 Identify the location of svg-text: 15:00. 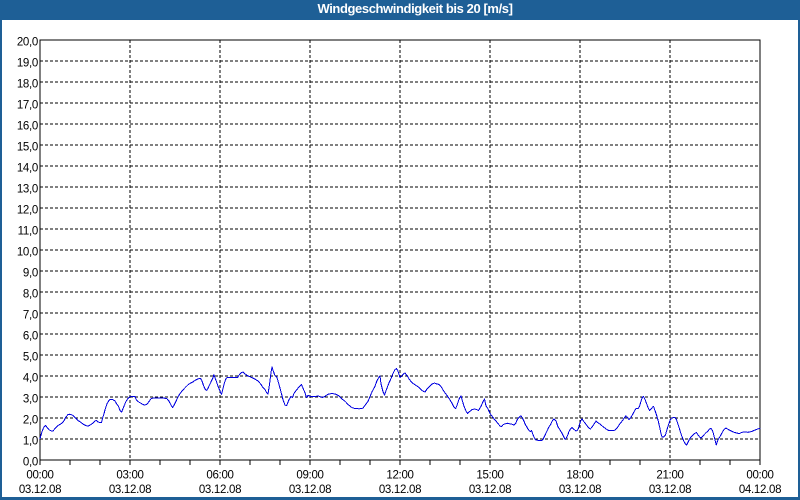
(489, 476).